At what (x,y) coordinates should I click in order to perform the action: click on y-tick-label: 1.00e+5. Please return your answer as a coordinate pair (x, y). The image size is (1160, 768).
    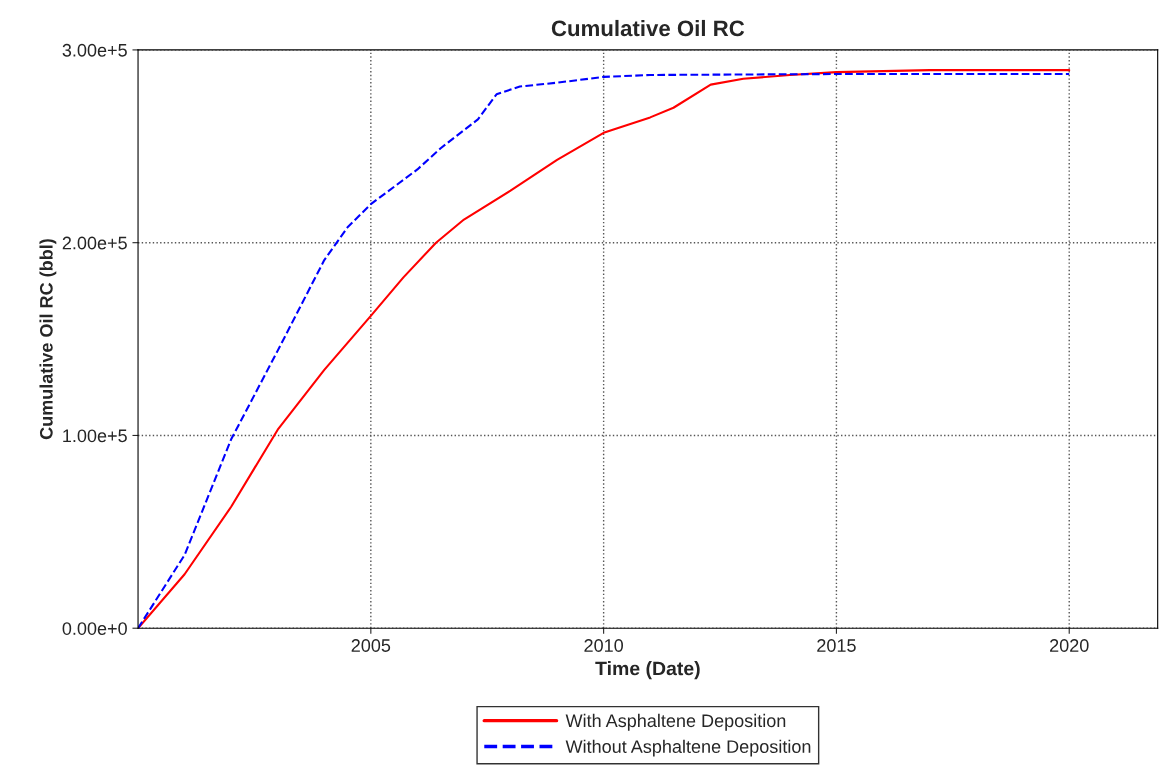
    Looking at the image, I should click on (95, 436).